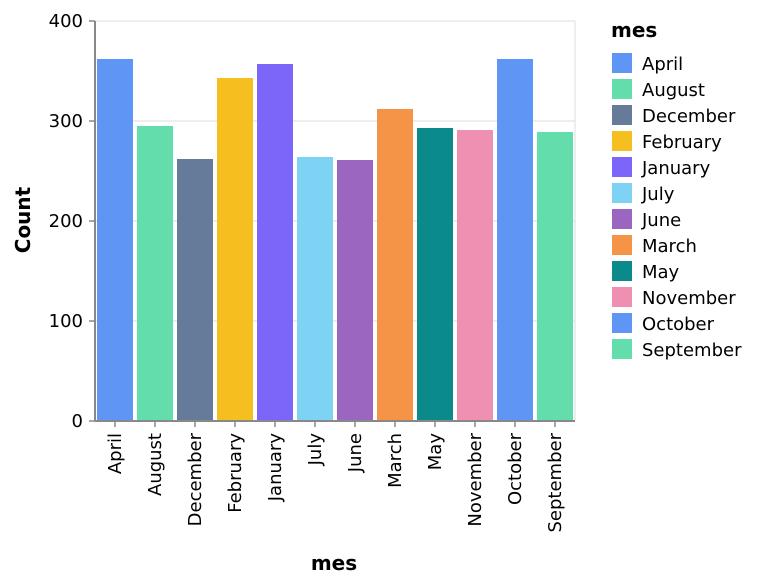 The image size is (764, 586). What do you see at coordinates (682, 142) in the screenshot?
I see `legend-label: February` at bounding box center [682, 142].